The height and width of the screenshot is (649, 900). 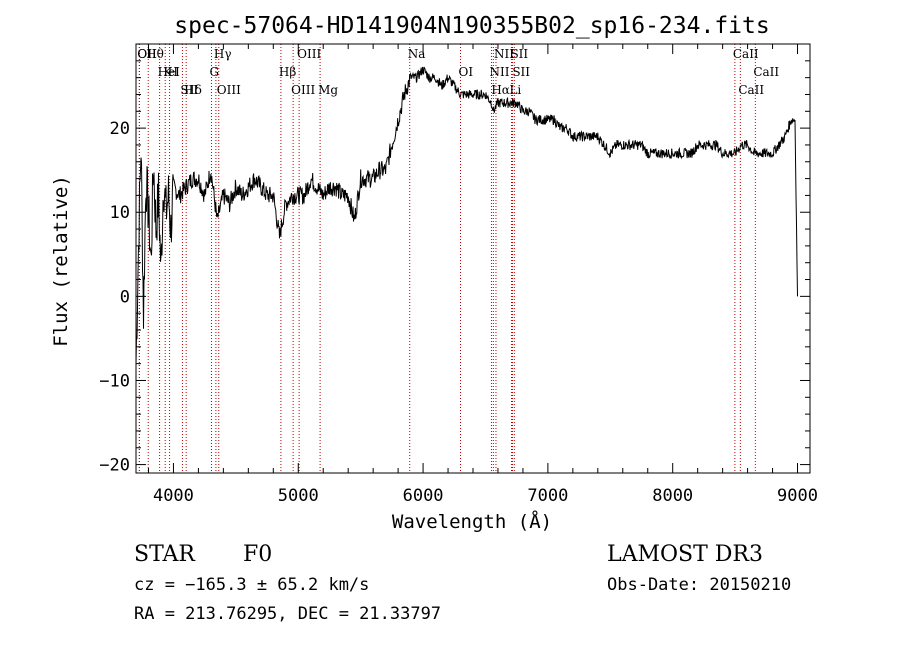 What do you see at coordinates (287, 72) in the screenshot?
I see `line-label: Hβ` at bounding box center [287, 72].